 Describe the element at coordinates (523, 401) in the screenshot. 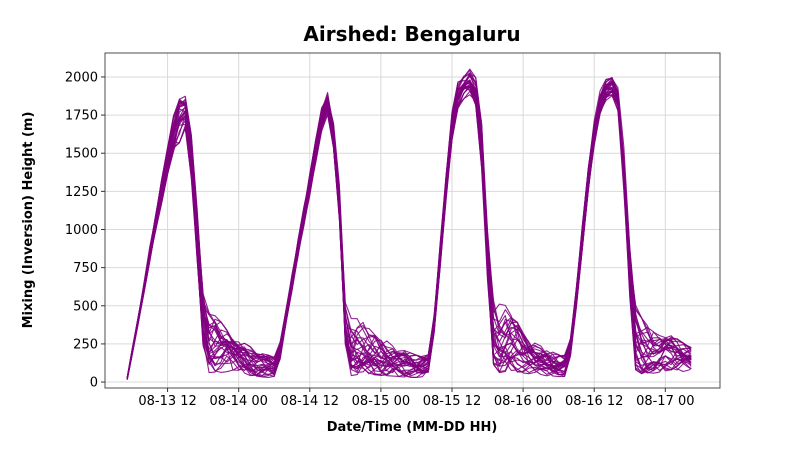

I see `x-tick-label: 08-16 00` at that location.